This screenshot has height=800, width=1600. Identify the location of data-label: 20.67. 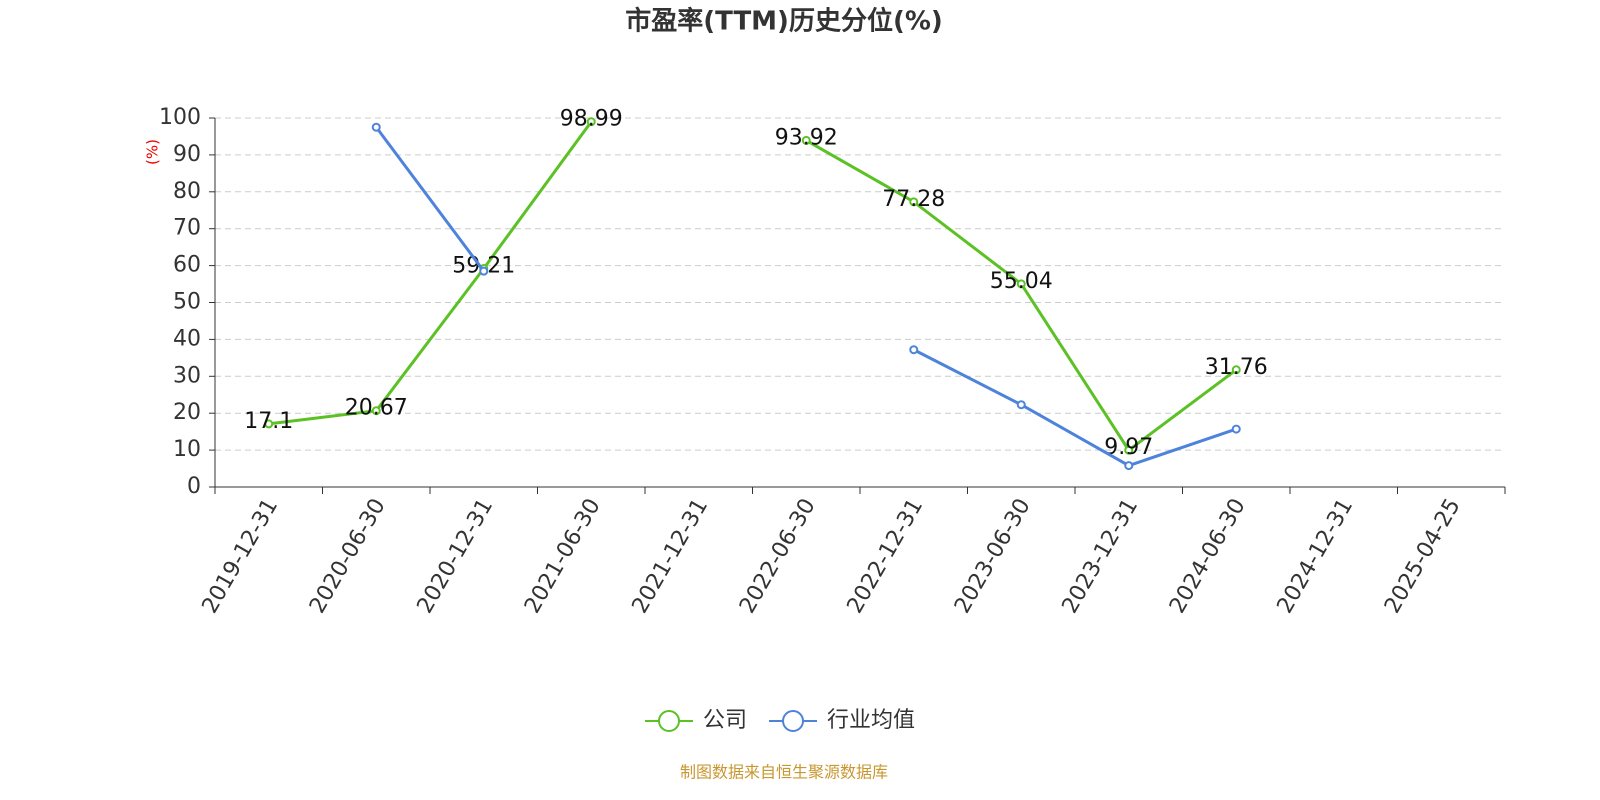
(376, 408).